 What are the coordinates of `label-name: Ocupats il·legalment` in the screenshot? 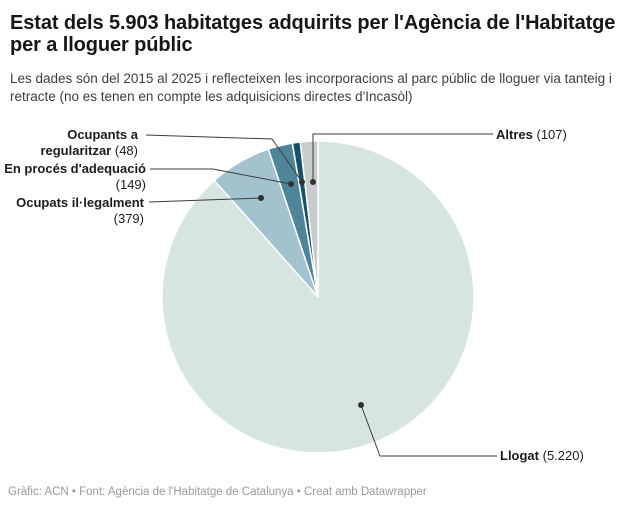 It's located at (80, 202).